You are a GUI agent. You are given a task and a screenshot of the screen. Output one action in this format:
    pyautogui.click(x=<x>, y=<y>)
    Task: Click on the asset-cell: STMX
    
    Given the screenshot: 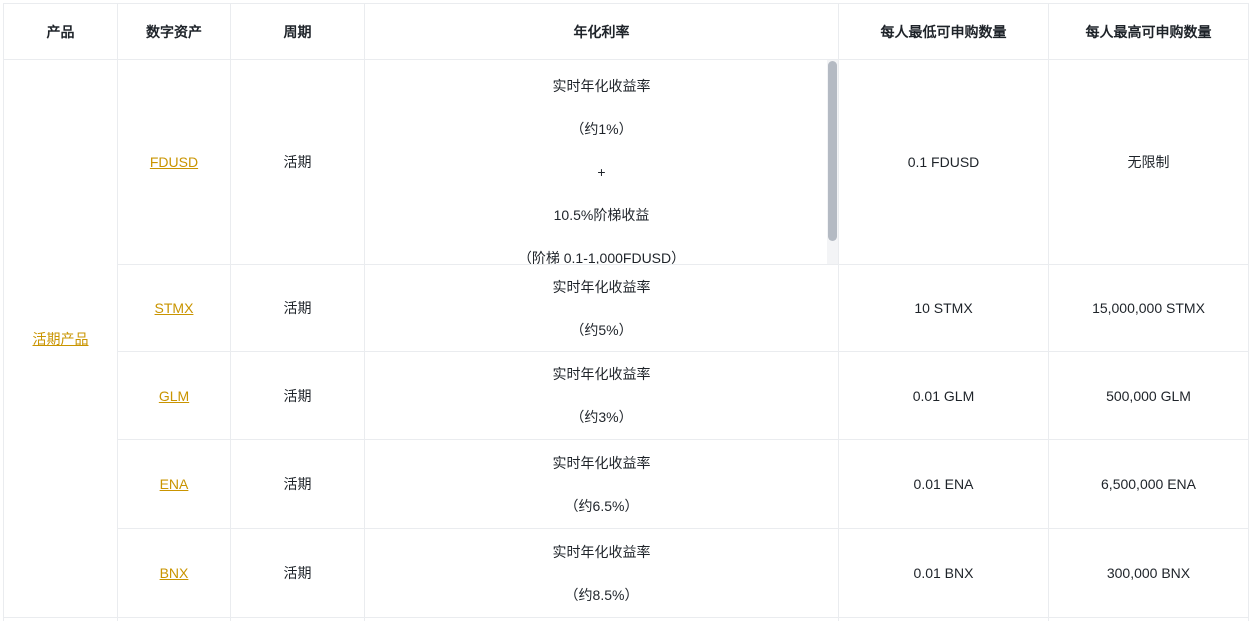 What is the action you would take?
    pyautogui.click(x=174, y=308)
    